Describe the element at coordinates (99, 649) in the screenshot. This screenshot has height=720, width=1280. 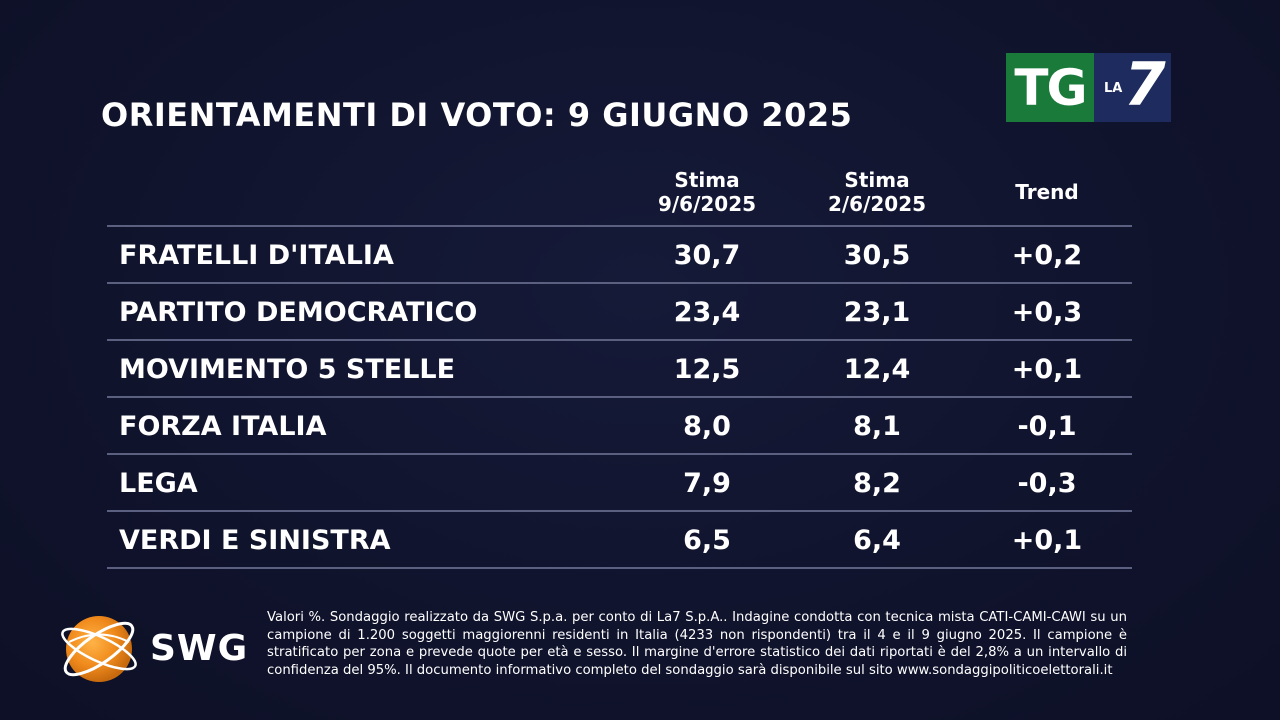
I see `swg-globe-icon` at that location.